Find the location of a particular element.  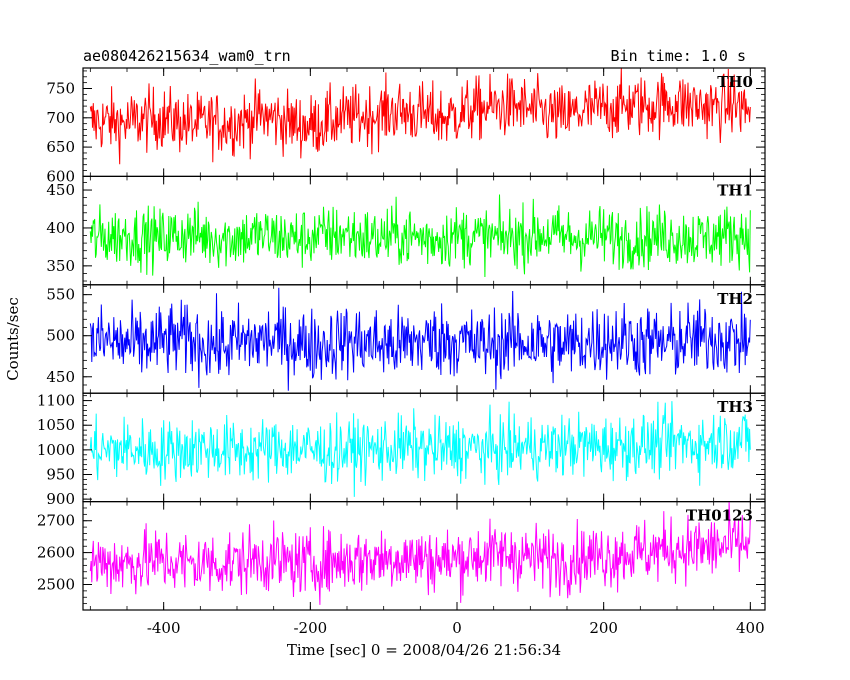

panel-frame is located at coordinates (424, 556).